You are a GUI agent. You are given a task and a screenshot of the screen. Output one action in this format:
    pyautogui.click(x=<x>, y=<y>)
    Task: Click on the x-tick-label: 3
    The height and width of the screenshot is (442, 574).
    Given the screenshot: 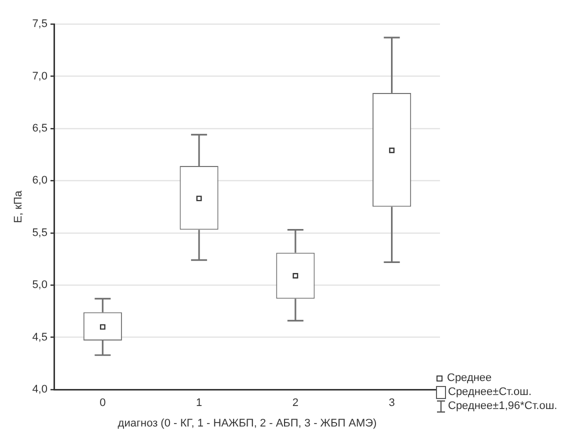 What is the action you would take?
    pyautogui.click(x=391, y=403)
    